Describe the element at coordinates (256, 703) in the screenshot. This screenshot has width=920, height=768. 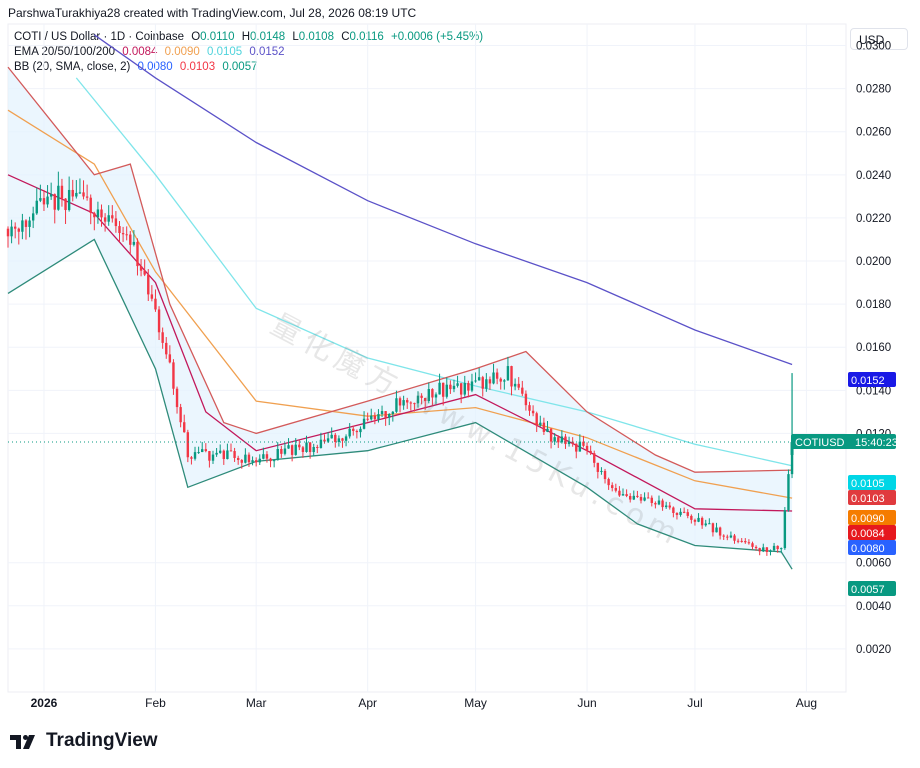
I see `x-tick-label: Mar` at that location.